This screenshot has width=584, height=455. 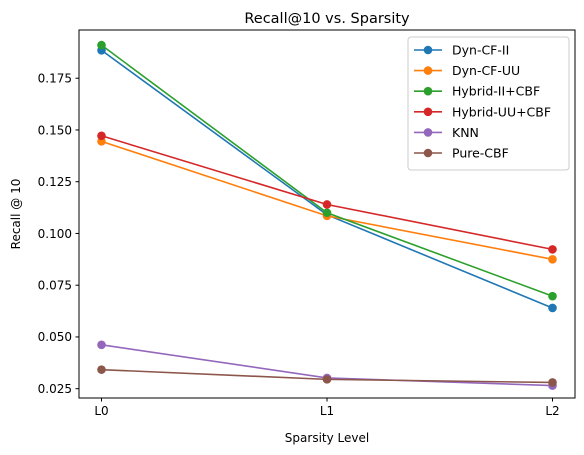 What do you see at coordinates (465, 132) in the screenshot?
I see `legend-label: KNN` at bounding box center [465, 132].